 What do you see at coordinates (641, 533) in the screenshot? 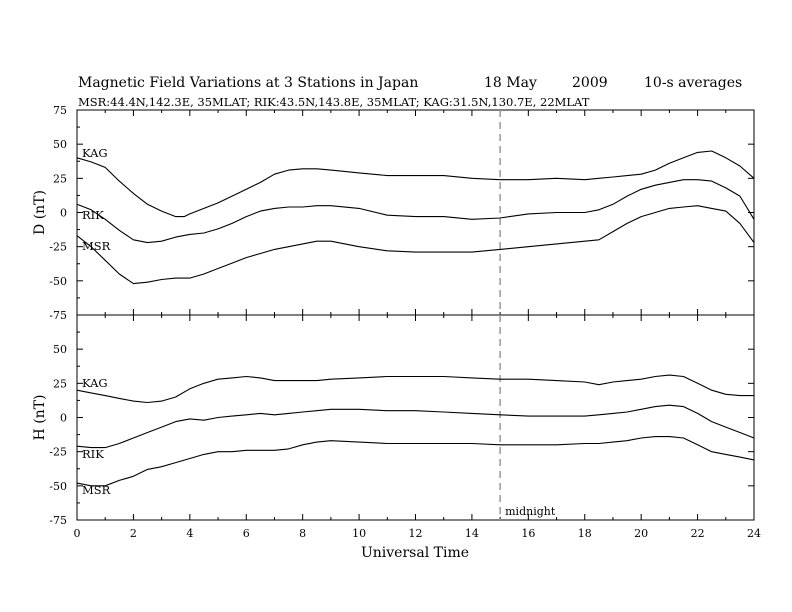
I see `x-tick-label: 20` at bounding box center [641, 533].